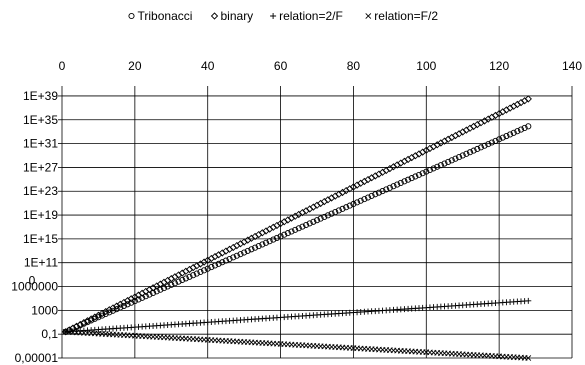 The width and height of the screenshot is (585, 365). I want to click on y-tick-label: 1E+39, so click(40, 96).